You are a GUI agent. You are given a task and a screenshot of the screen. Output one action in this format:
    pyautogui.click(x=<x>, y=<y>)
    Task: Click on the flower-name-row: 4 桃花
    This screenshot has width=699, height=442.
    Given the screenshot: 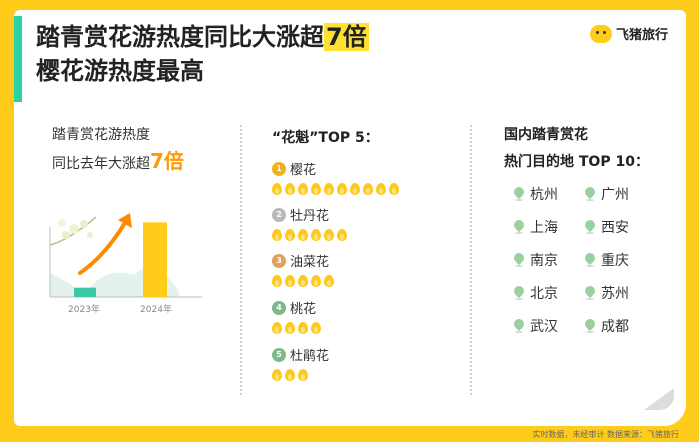 What is the action you would take?
    pyautogui.click(x=296, y=307)
    